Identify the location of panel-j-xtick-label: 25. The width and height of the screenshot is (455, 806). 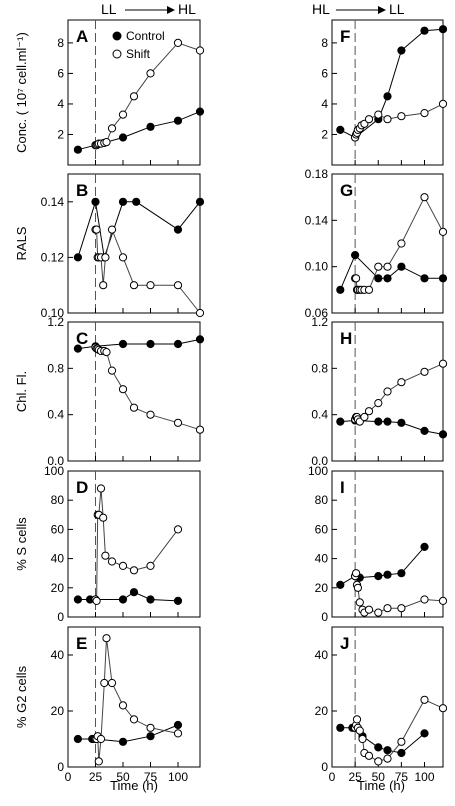
(355, 777).